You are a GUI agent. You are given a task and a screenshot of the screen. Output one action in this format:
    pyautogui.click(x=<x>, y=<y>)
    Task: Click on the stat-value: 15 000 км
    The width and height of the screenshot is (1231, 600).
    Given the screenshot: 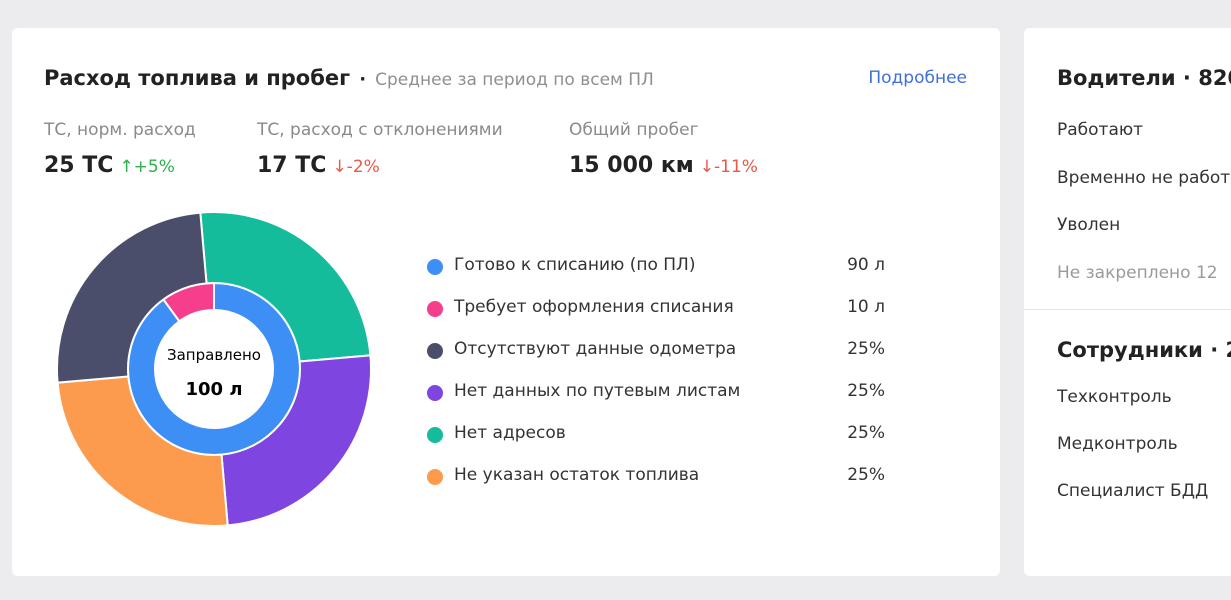 What is the action you would take?
    pyautogui.click(x=631, y=165)
    